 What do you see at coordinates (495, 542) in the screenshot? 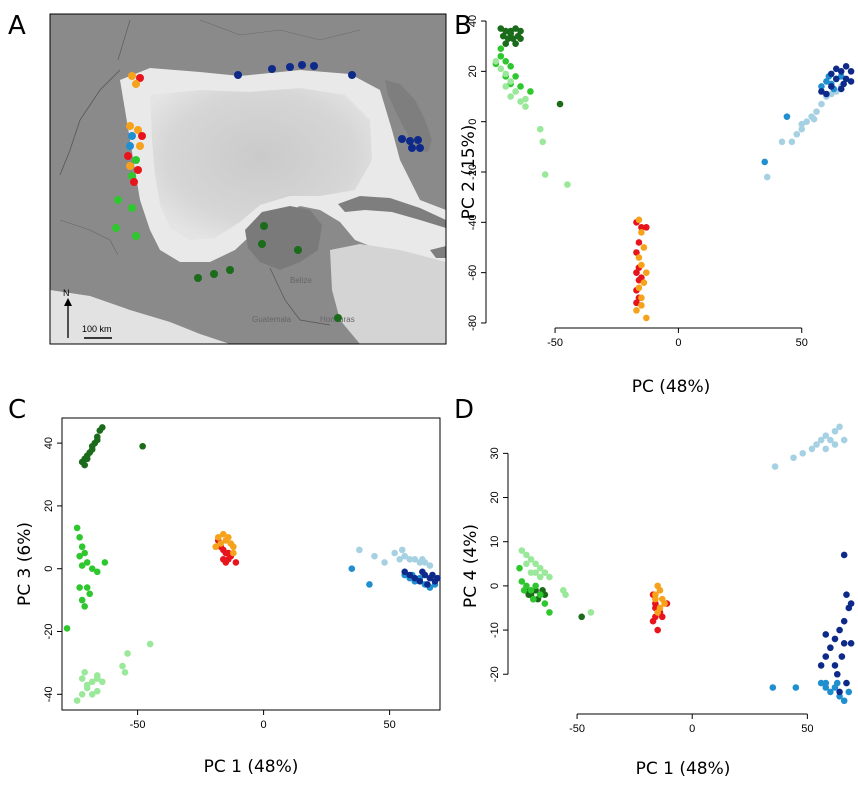
I see `y-tick-label: 10` at bounding box center [495, 542].